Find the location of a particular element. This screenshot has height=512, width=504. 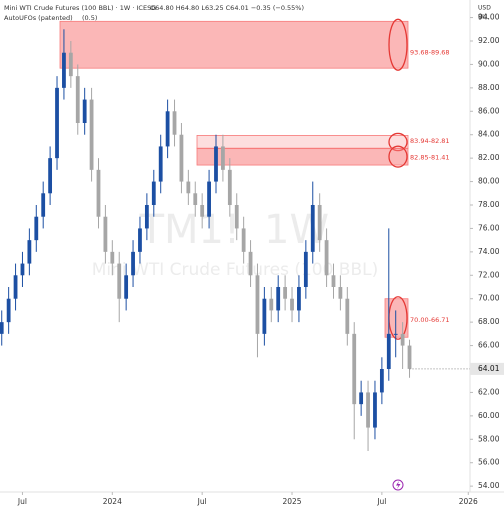

y-tick-label: 54.00 is located at coordinates (489, 485).